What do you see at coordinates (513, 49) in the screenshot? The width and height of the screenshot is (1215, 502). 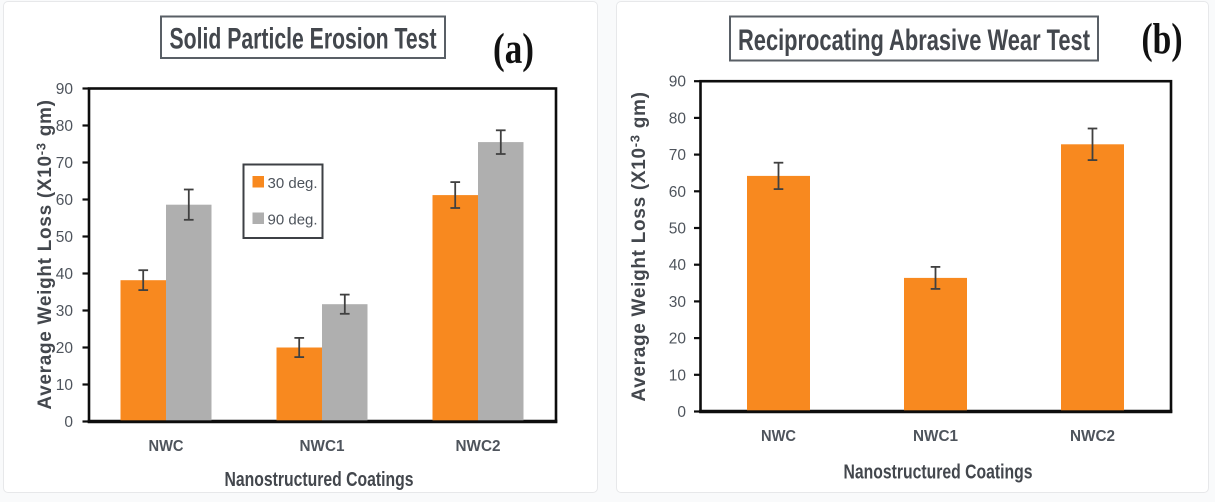 I see `svg-text: (a)` at bounding box center [513, 49].